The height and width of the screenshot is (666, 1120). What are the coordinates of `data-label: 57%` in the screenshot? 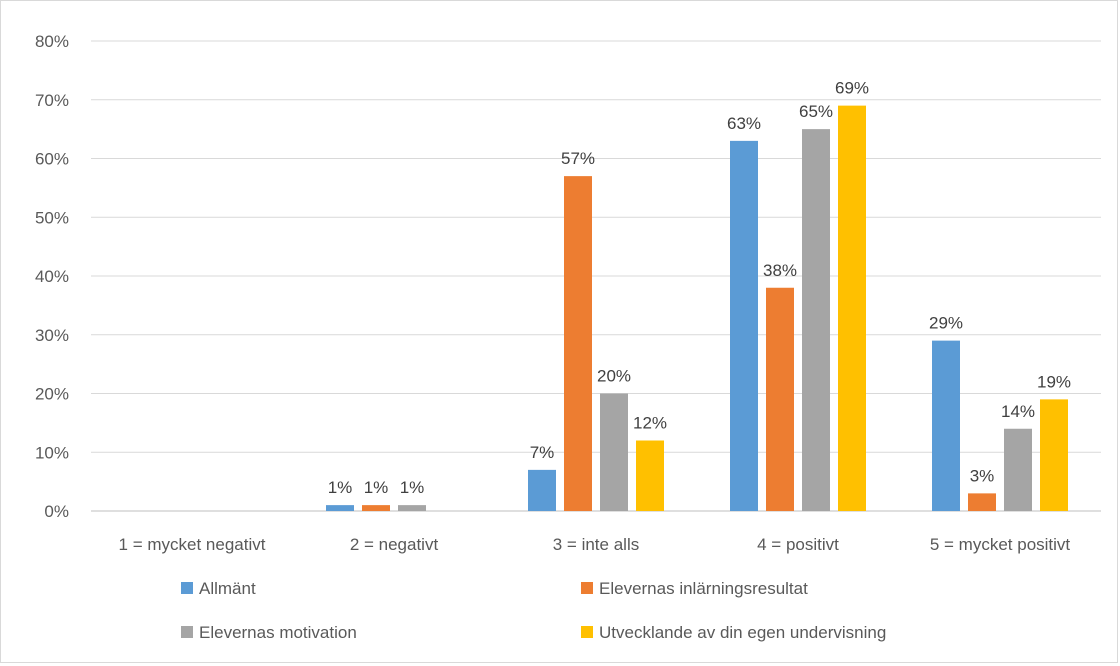 It's located at (578, 158).